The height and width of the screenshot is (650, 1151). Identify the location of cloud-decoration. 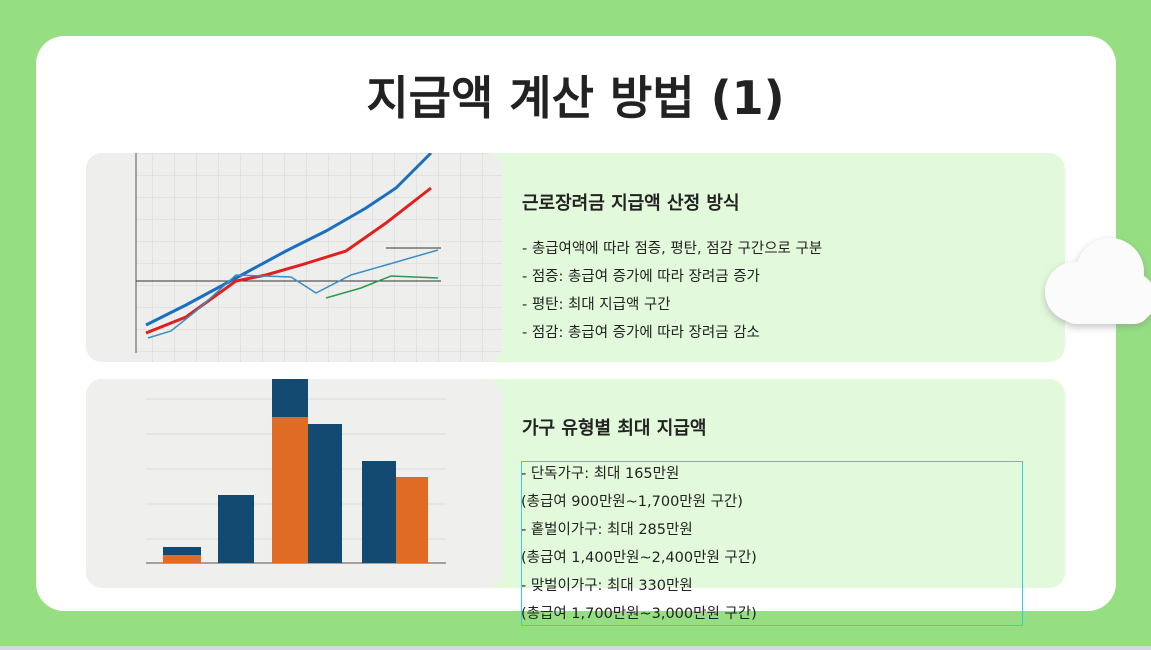
(1098, 281).